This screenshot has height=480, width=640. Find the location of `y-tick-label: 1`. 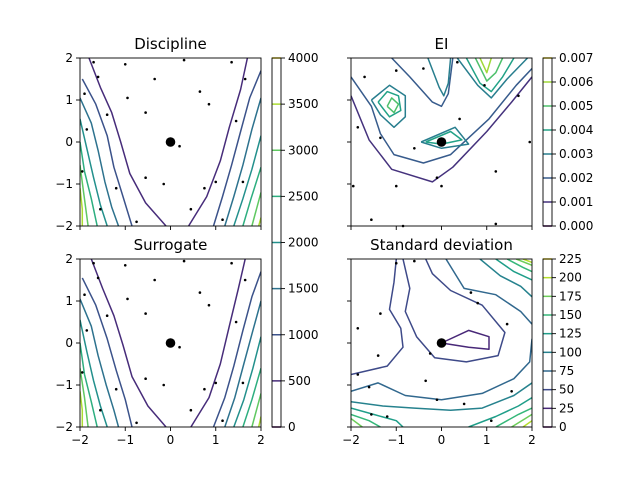

y-tick-label: 1 is located at coordinates (69, 301).